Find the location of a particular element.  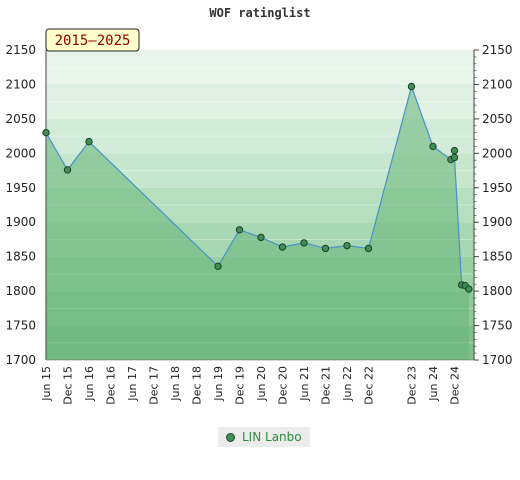

y-tick-label: 2050 is located at coordinates (20, 119).